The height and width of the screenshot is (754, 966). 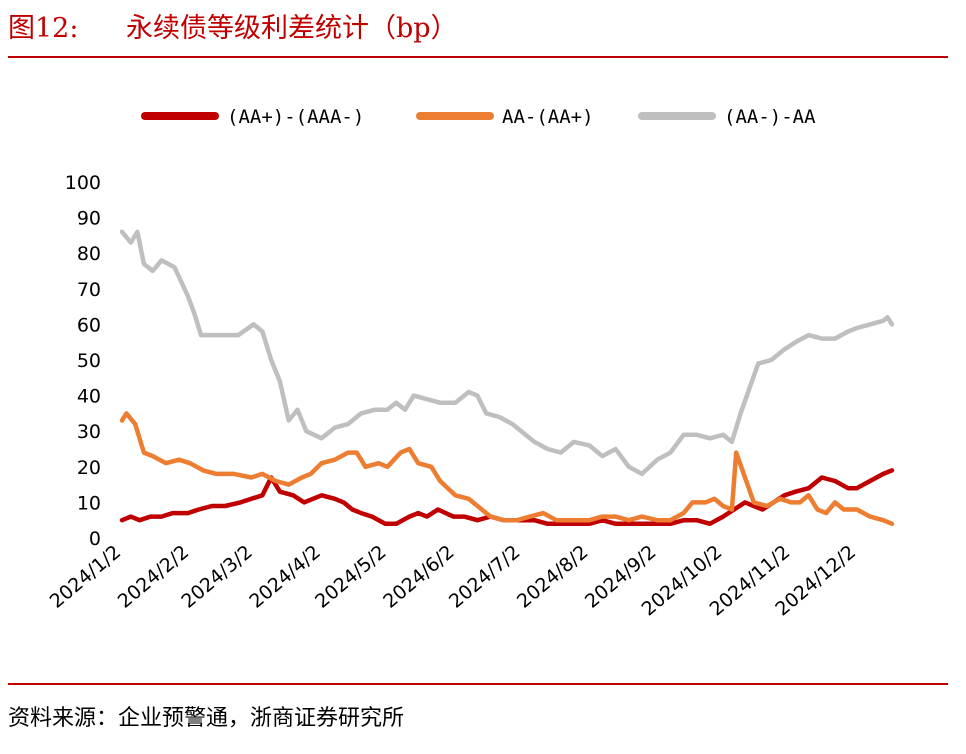 What do you see at coordinates (95, 539) in the screenshot?
I see `y-tick-label: 0` at bounding box center [95, 539].